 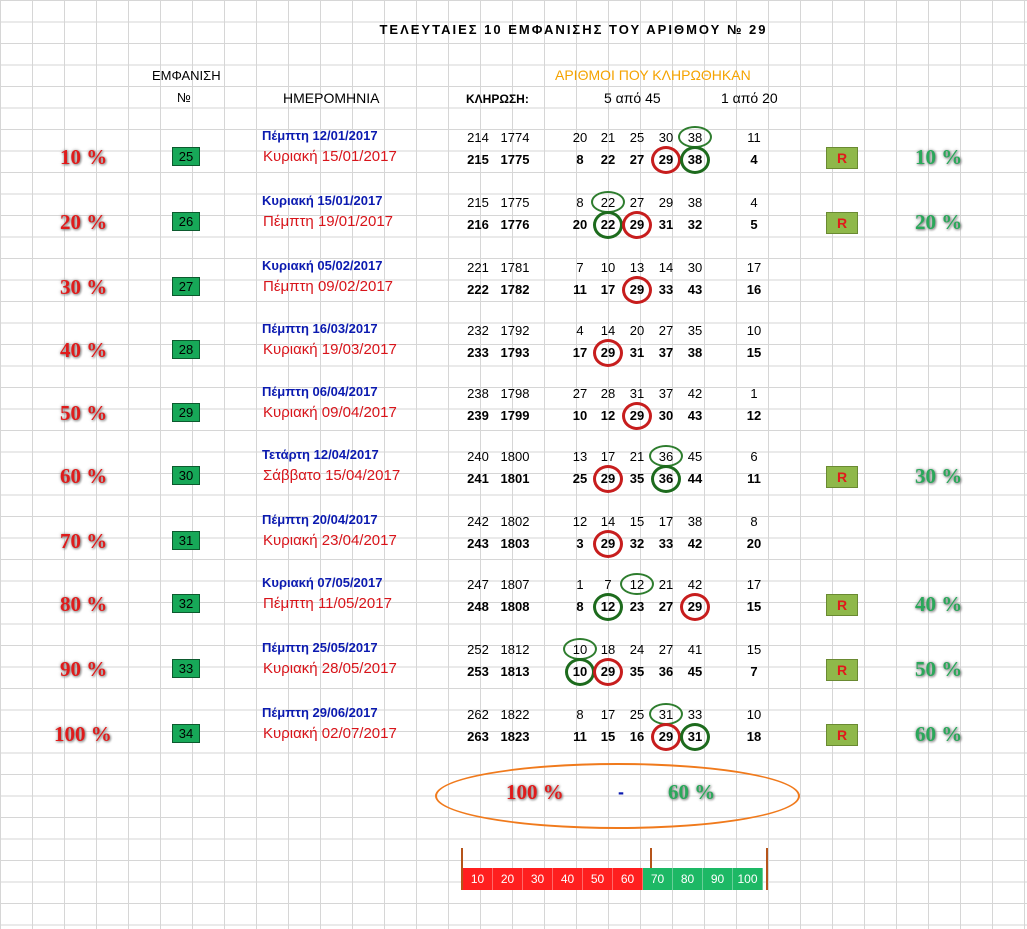 What do you see at coordinates (478, 584) in the screenshot?
I see `prev-draw-a: 247` at bounding box center [478, 584].